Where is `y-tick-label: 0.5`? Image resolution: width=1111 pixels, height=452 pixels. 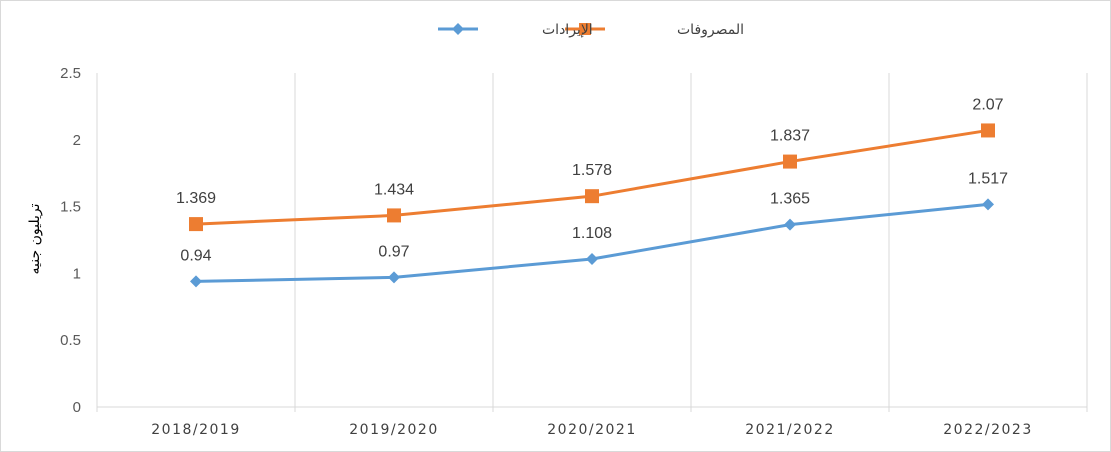 y-tick-label: 0.5 is located at coordinates (70, 340).